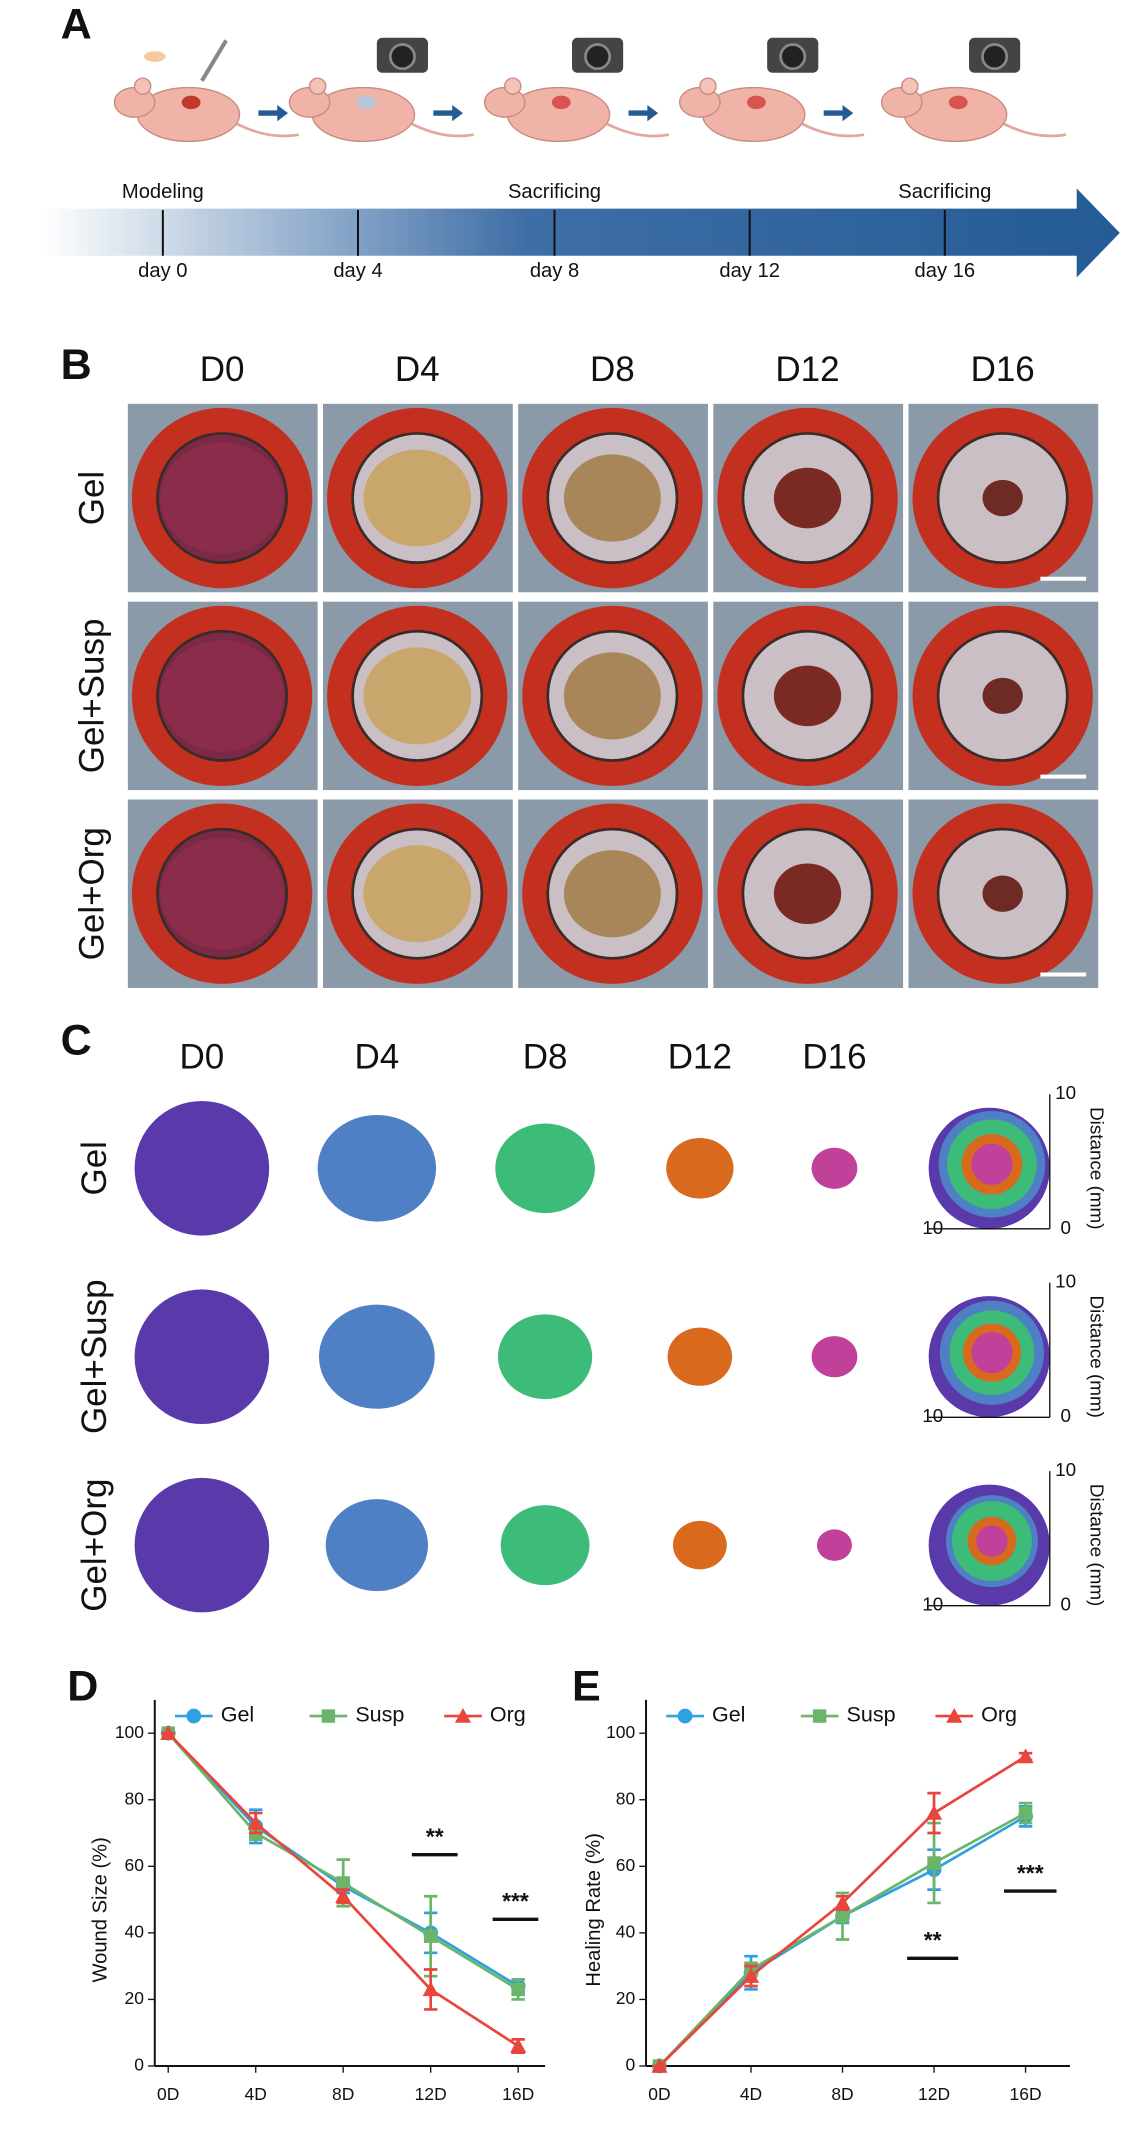 Image resolution: width=1144 pixels, height=2132 pixels. What do you see at coordinates (910, 86) in the screenshot?
I see `mouse-ear` at bounding box center [910, 86].